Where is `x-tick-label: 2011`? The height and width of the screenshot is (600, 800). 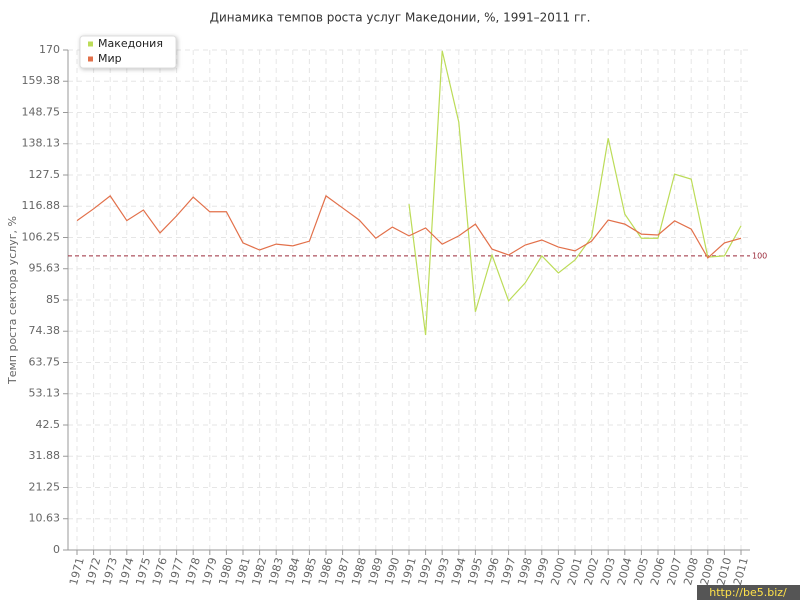 x-tick-label: 2011 is located at coordinates (741, 571).